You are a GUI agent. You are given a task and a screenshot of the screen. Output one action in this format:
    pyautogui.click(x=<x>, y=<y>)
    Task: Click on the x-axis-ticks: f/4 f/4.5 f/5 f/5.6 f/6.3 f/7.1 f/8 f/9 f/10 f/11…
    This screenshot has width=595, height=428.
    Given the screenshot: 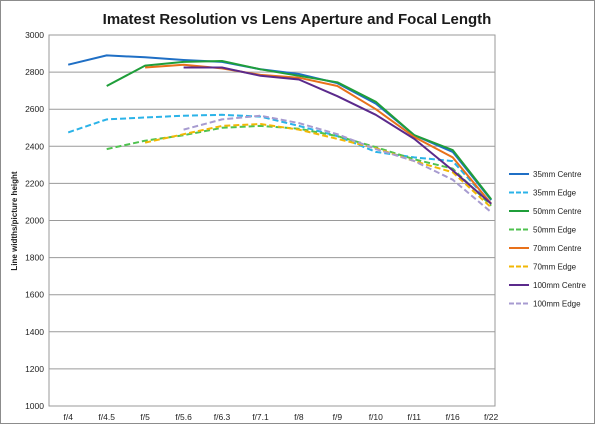 What is the action you would take?
    pyautogui.click(x=280, y=417)
    